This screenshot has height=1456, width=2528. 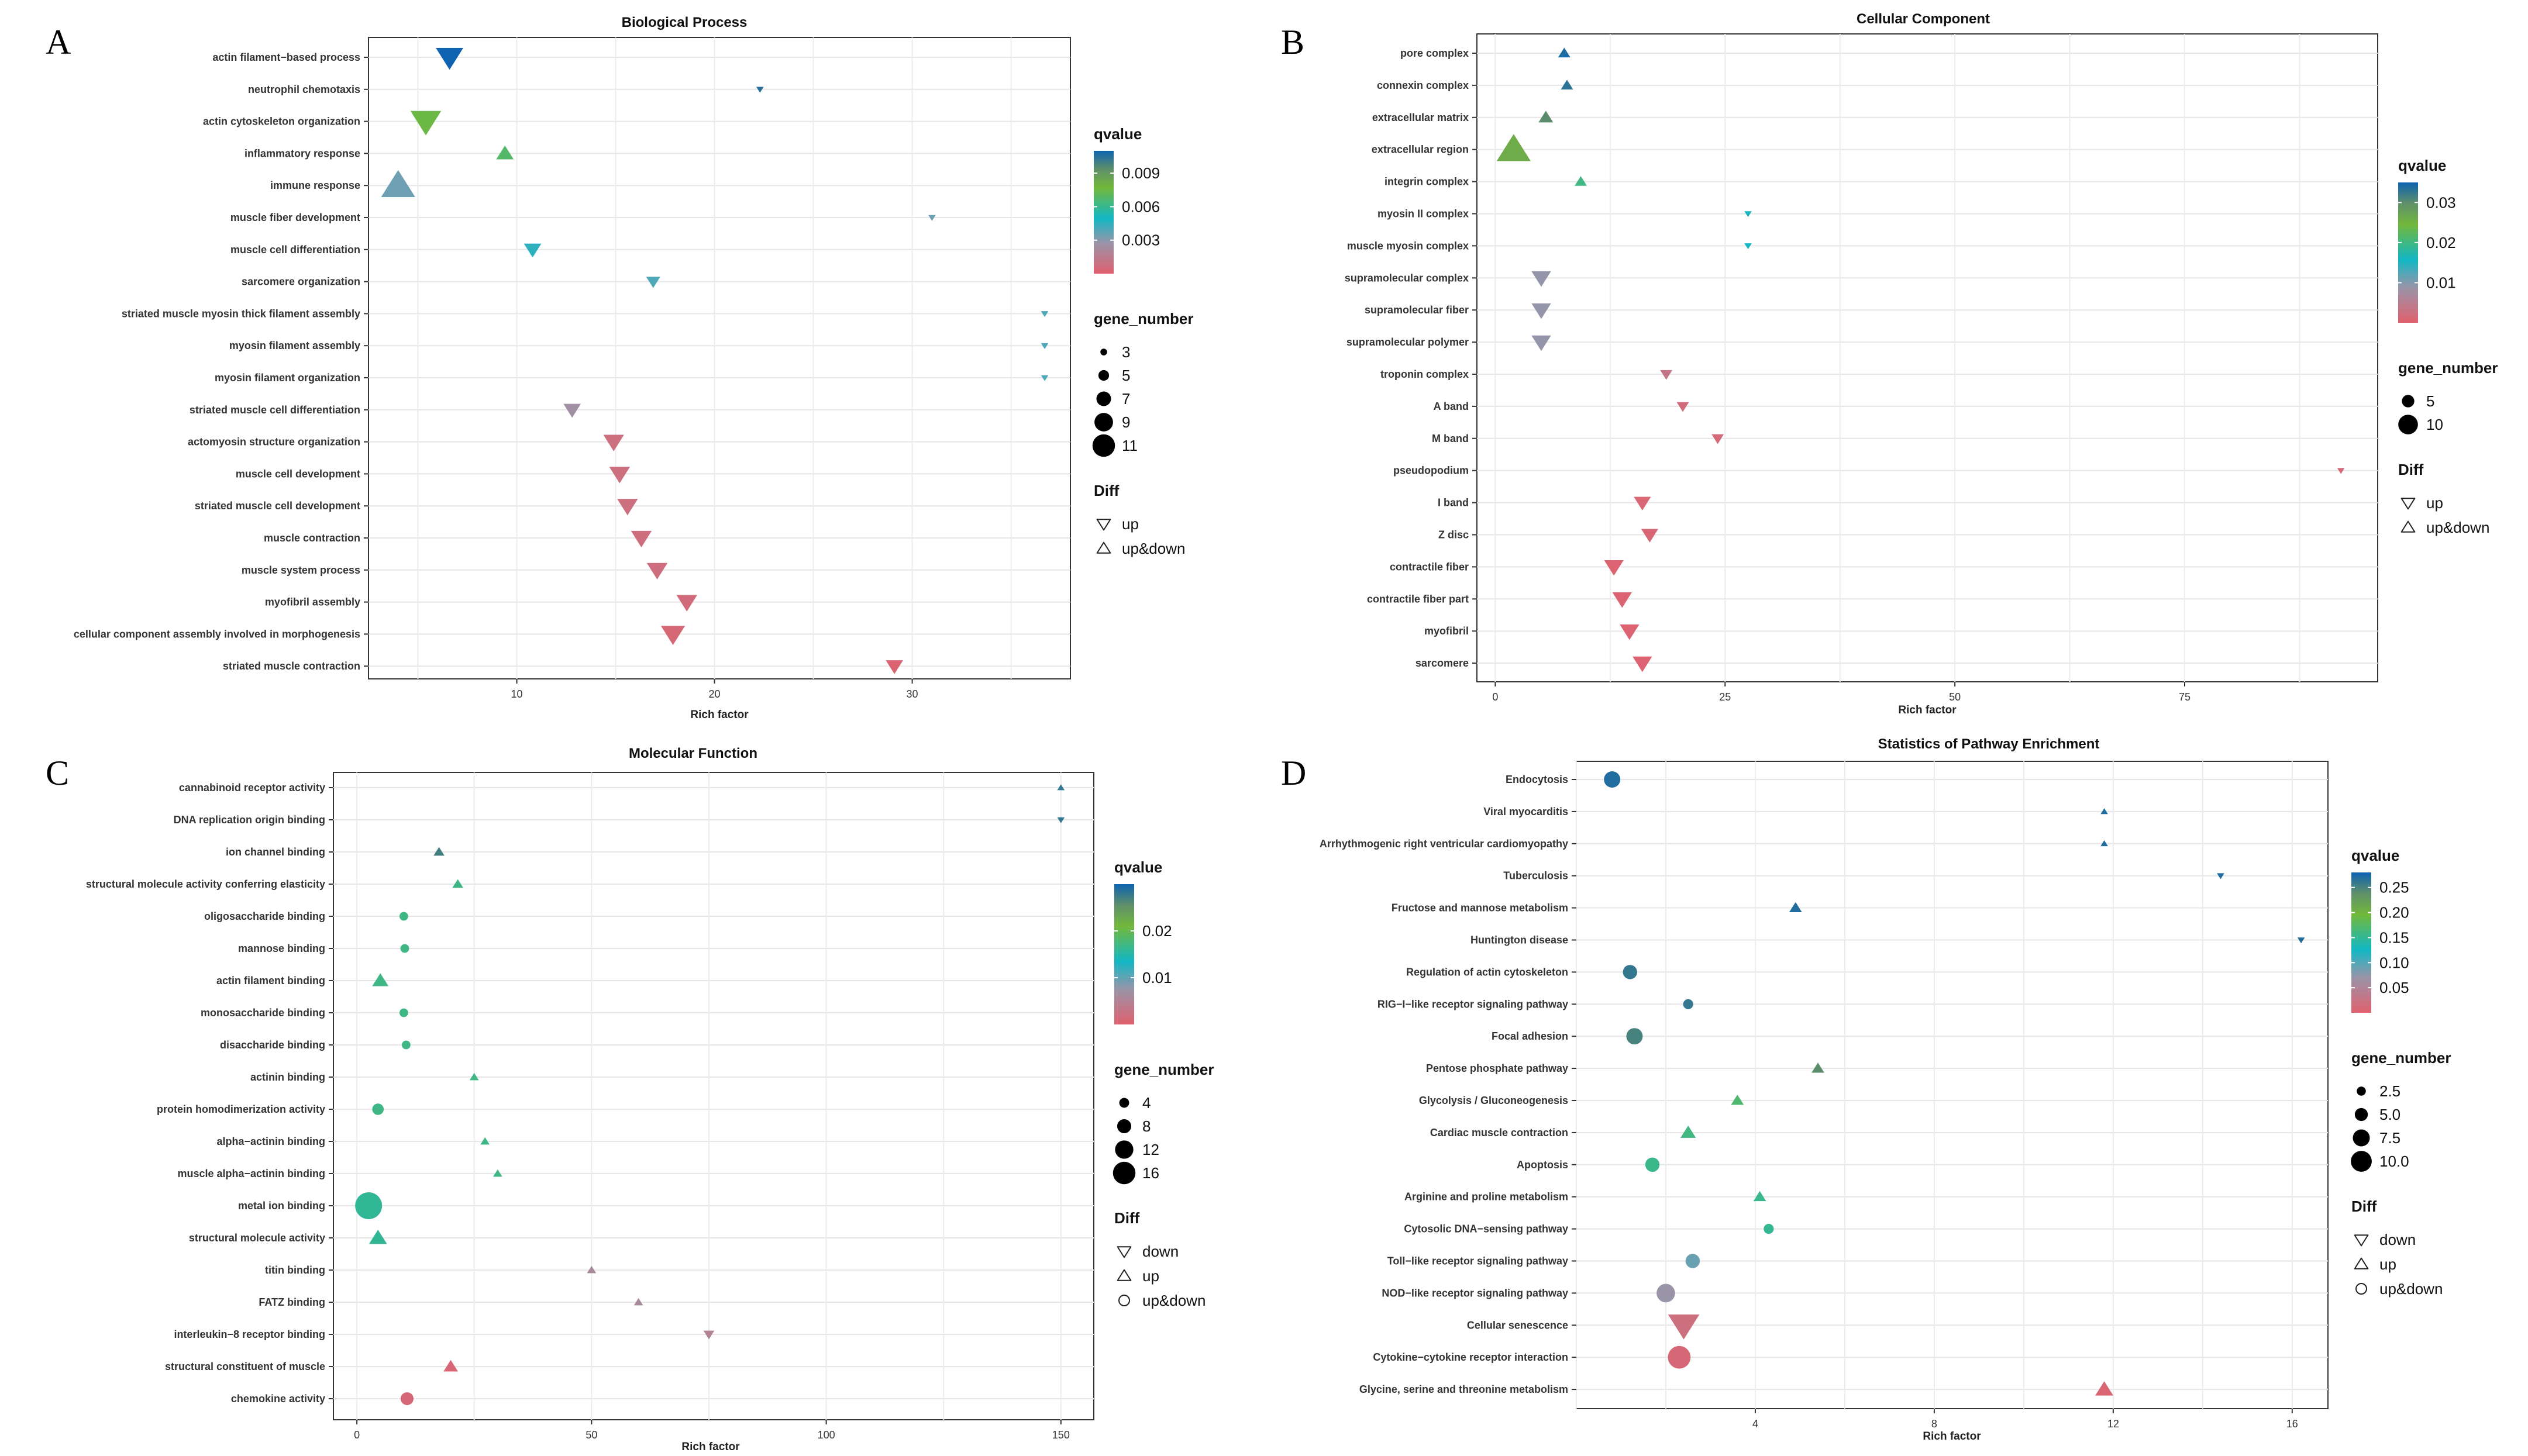 I want to click on y-tick-label: extracellular matrix, so click(x=1420, y=117).